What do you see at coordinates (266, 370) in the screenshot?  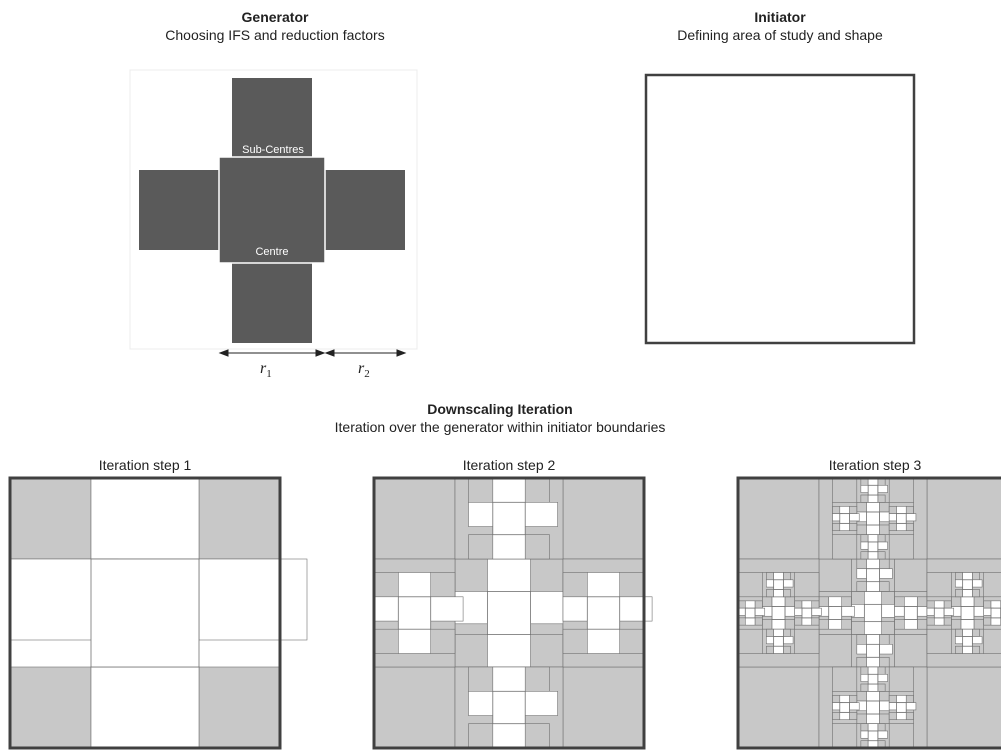 I see `r1-label: r1` at bounding box center [266, 370].